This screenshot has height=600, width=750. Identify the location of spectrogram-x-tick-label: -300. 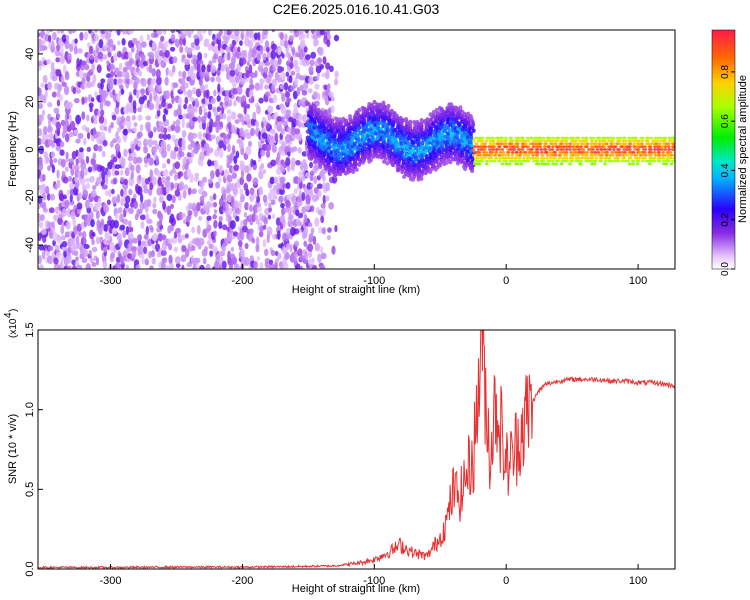
(111, 281).